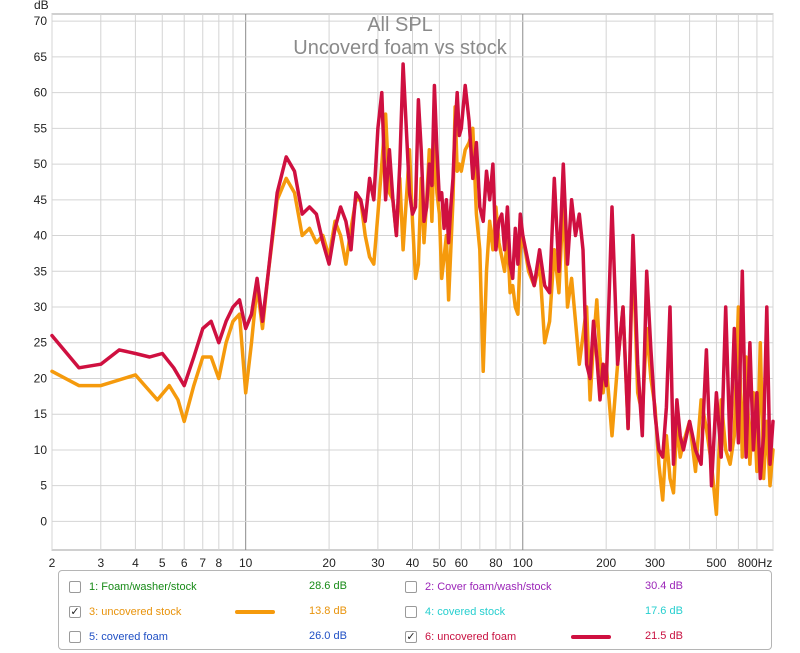 The height and width of the screenshot is (653, 800). I want to click on y-tick-label: 10, so click(41, 450).